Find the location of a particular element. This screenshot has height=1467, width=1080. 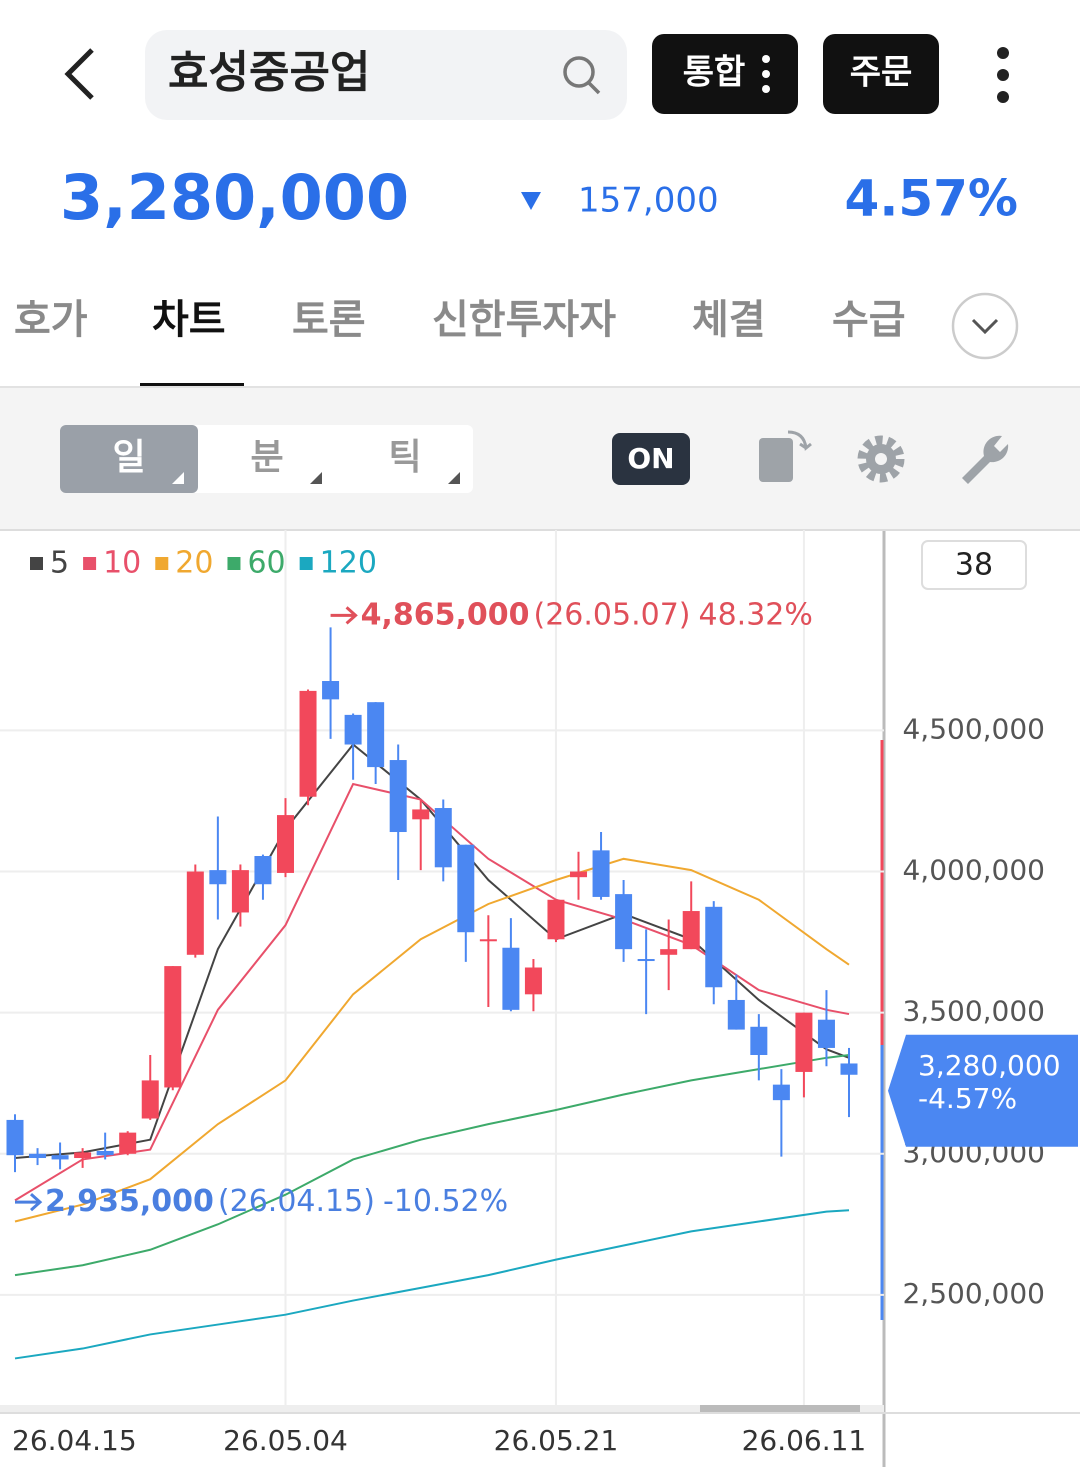

button-label: 주문 is located at coordinates (881, 73).